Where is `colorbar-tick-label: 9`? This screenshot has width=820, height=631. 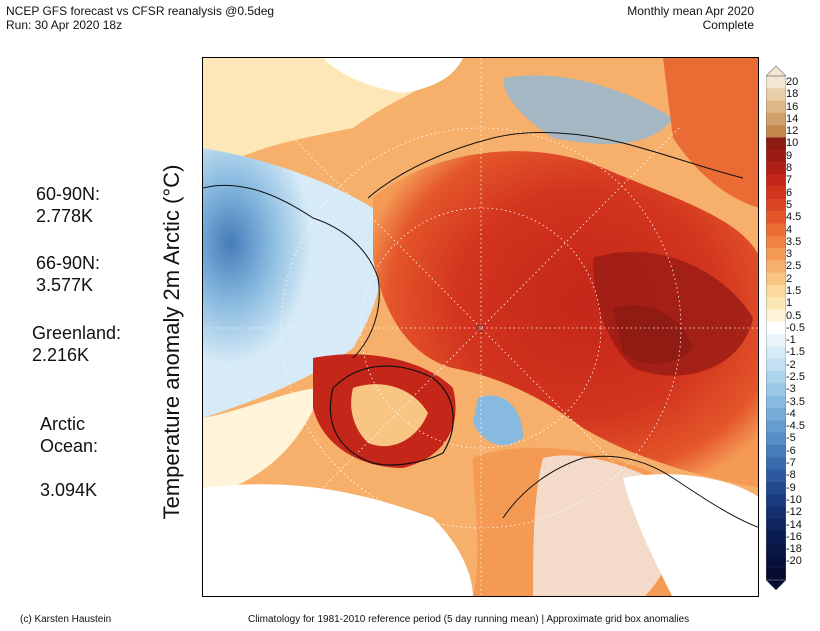
colorbar-tick-label: 9 is located at coordinates (789, 155).